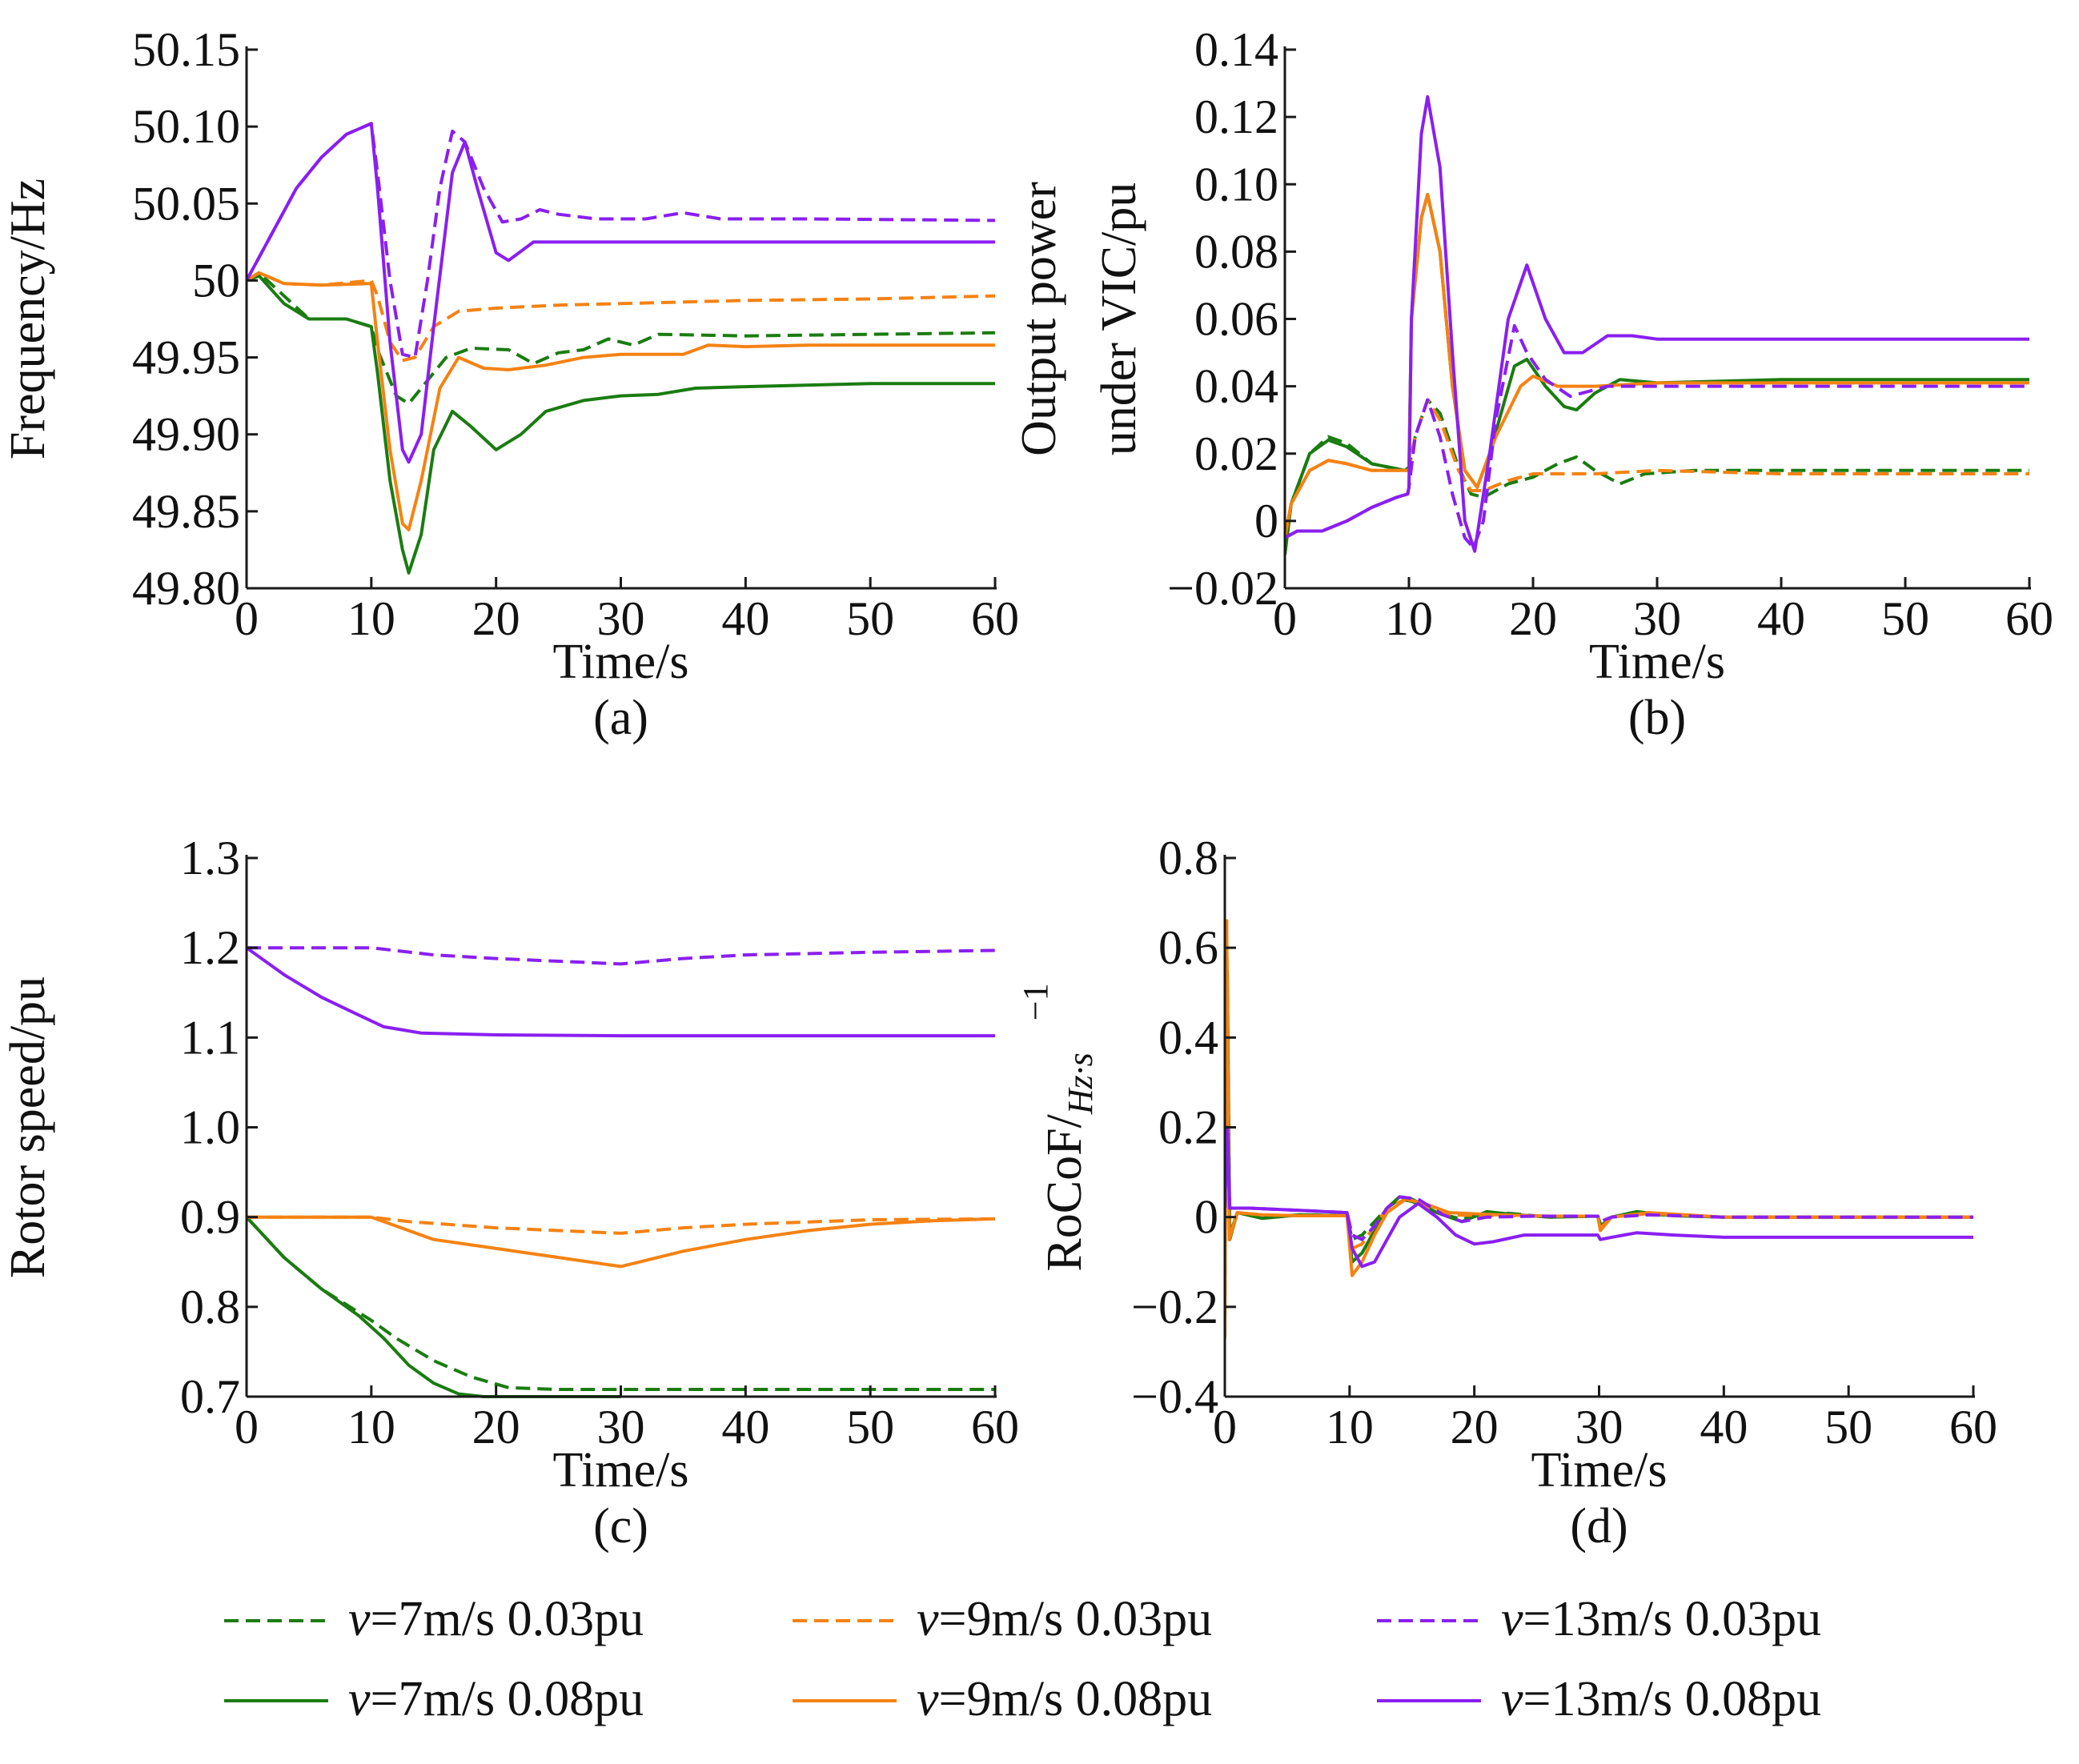  Describe the element at coordinates (1598, 1526) in the screenshot. I see `panel-caption: (d)` at that location.